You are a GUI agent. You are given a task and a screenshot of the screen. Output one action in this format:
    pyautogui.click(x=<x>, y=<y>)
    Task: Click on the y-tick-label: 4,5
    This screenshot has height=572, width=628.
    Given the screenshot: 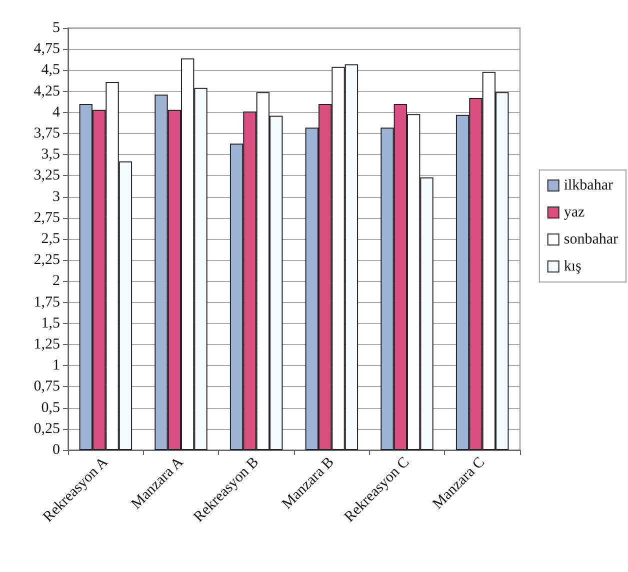 What is the action you would take?
    pyautogui.click(x=50, y=70)
    